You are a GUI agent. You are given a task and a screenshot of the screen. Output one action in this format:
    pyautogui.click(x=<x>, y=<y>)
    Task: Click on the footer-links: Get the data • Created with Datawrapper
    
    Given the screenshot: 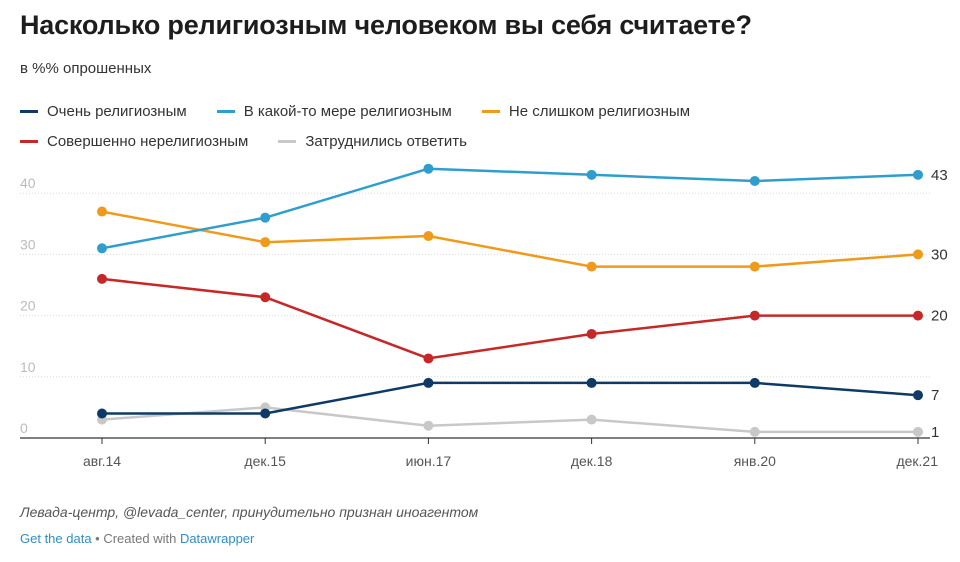 What is the action you would take?
    pyautogui.click(x=137, y=538)
    